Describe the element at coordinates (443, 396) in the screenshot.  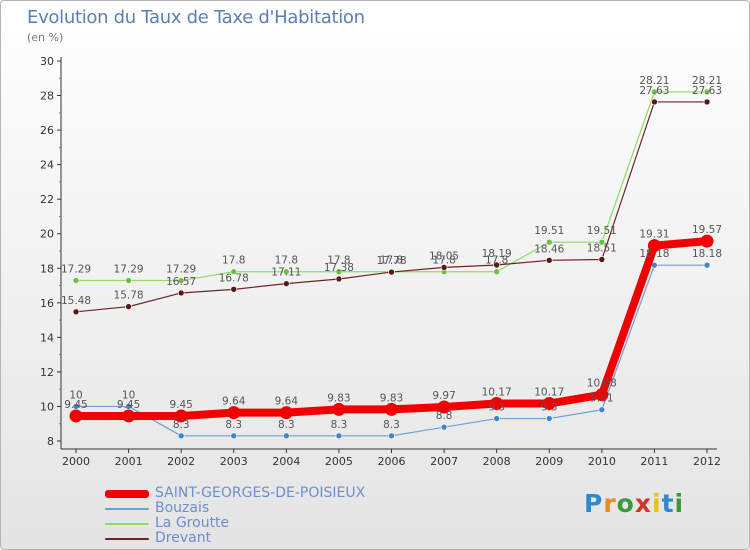
I see `data-label: 9.97` at that location.